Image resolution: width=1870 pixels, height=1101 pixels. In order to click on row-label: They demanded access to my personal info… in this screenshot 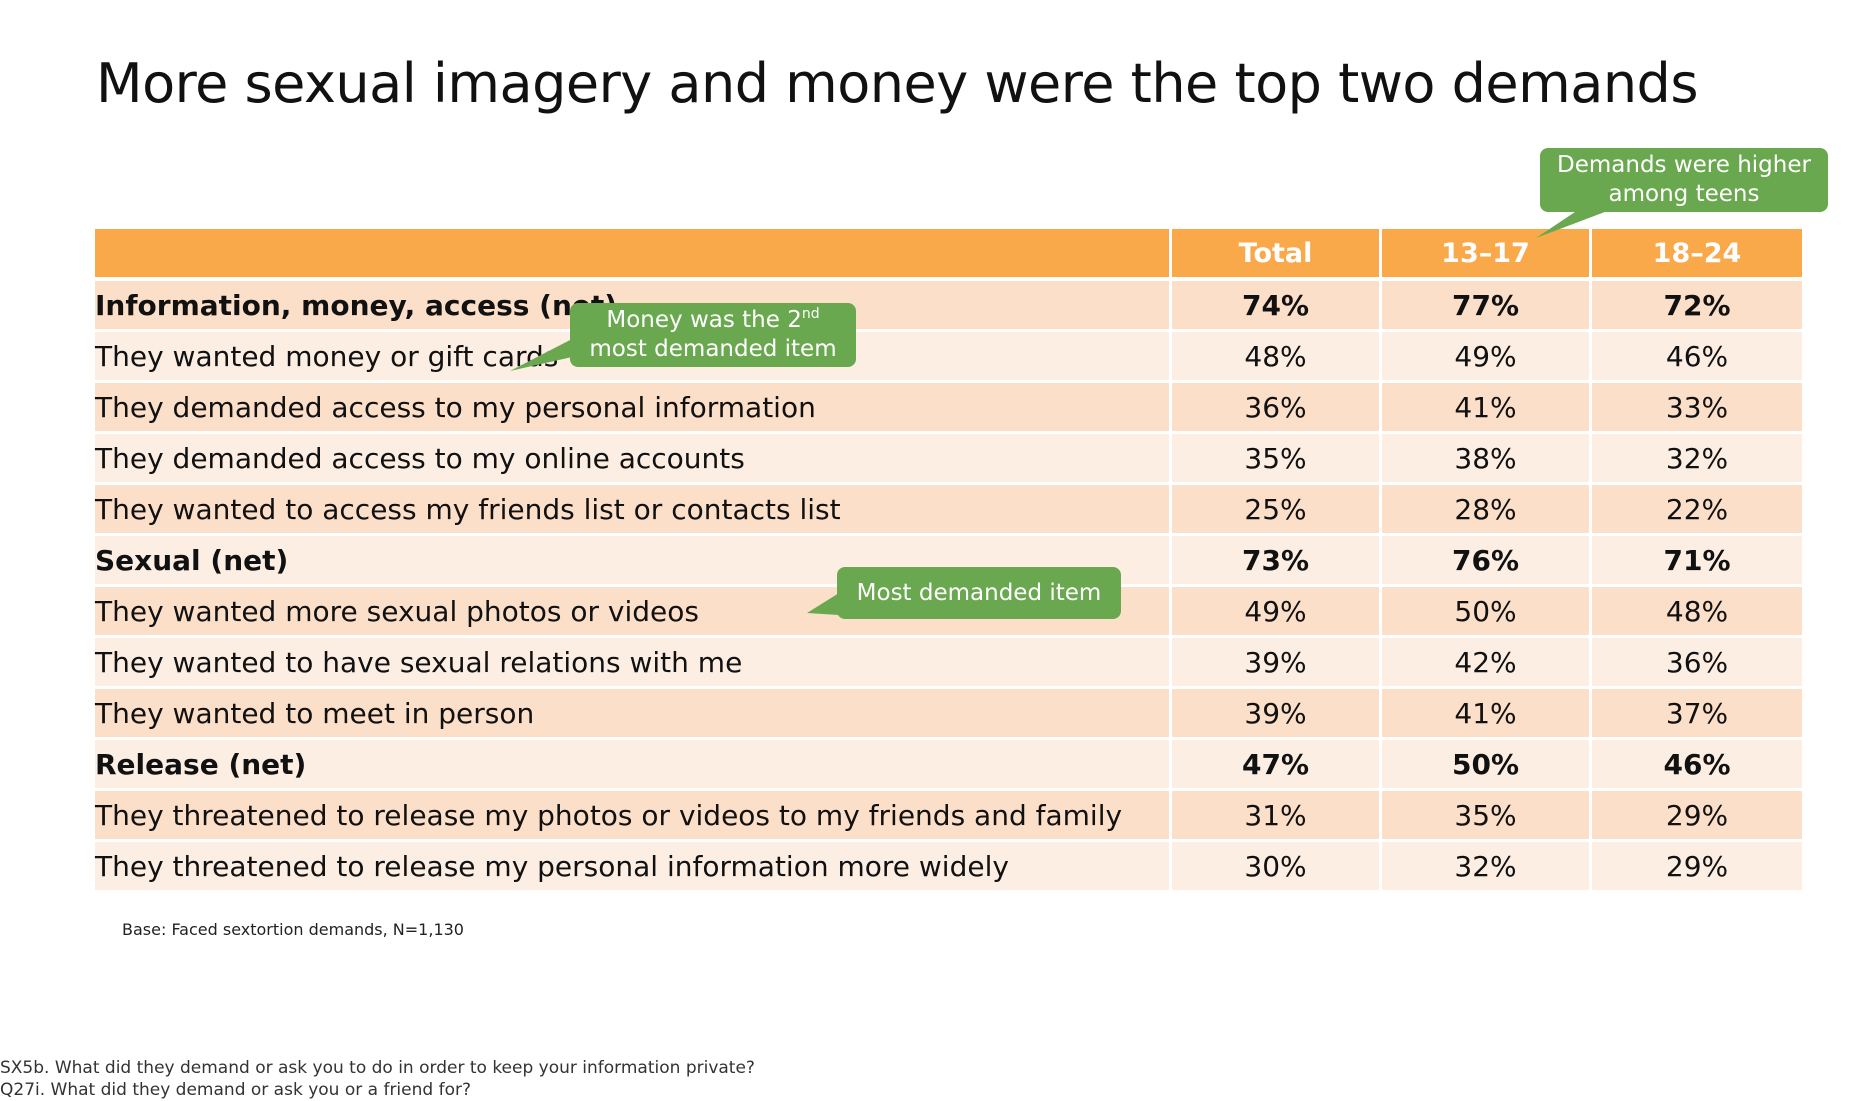, I will do `click(633, 408)`.